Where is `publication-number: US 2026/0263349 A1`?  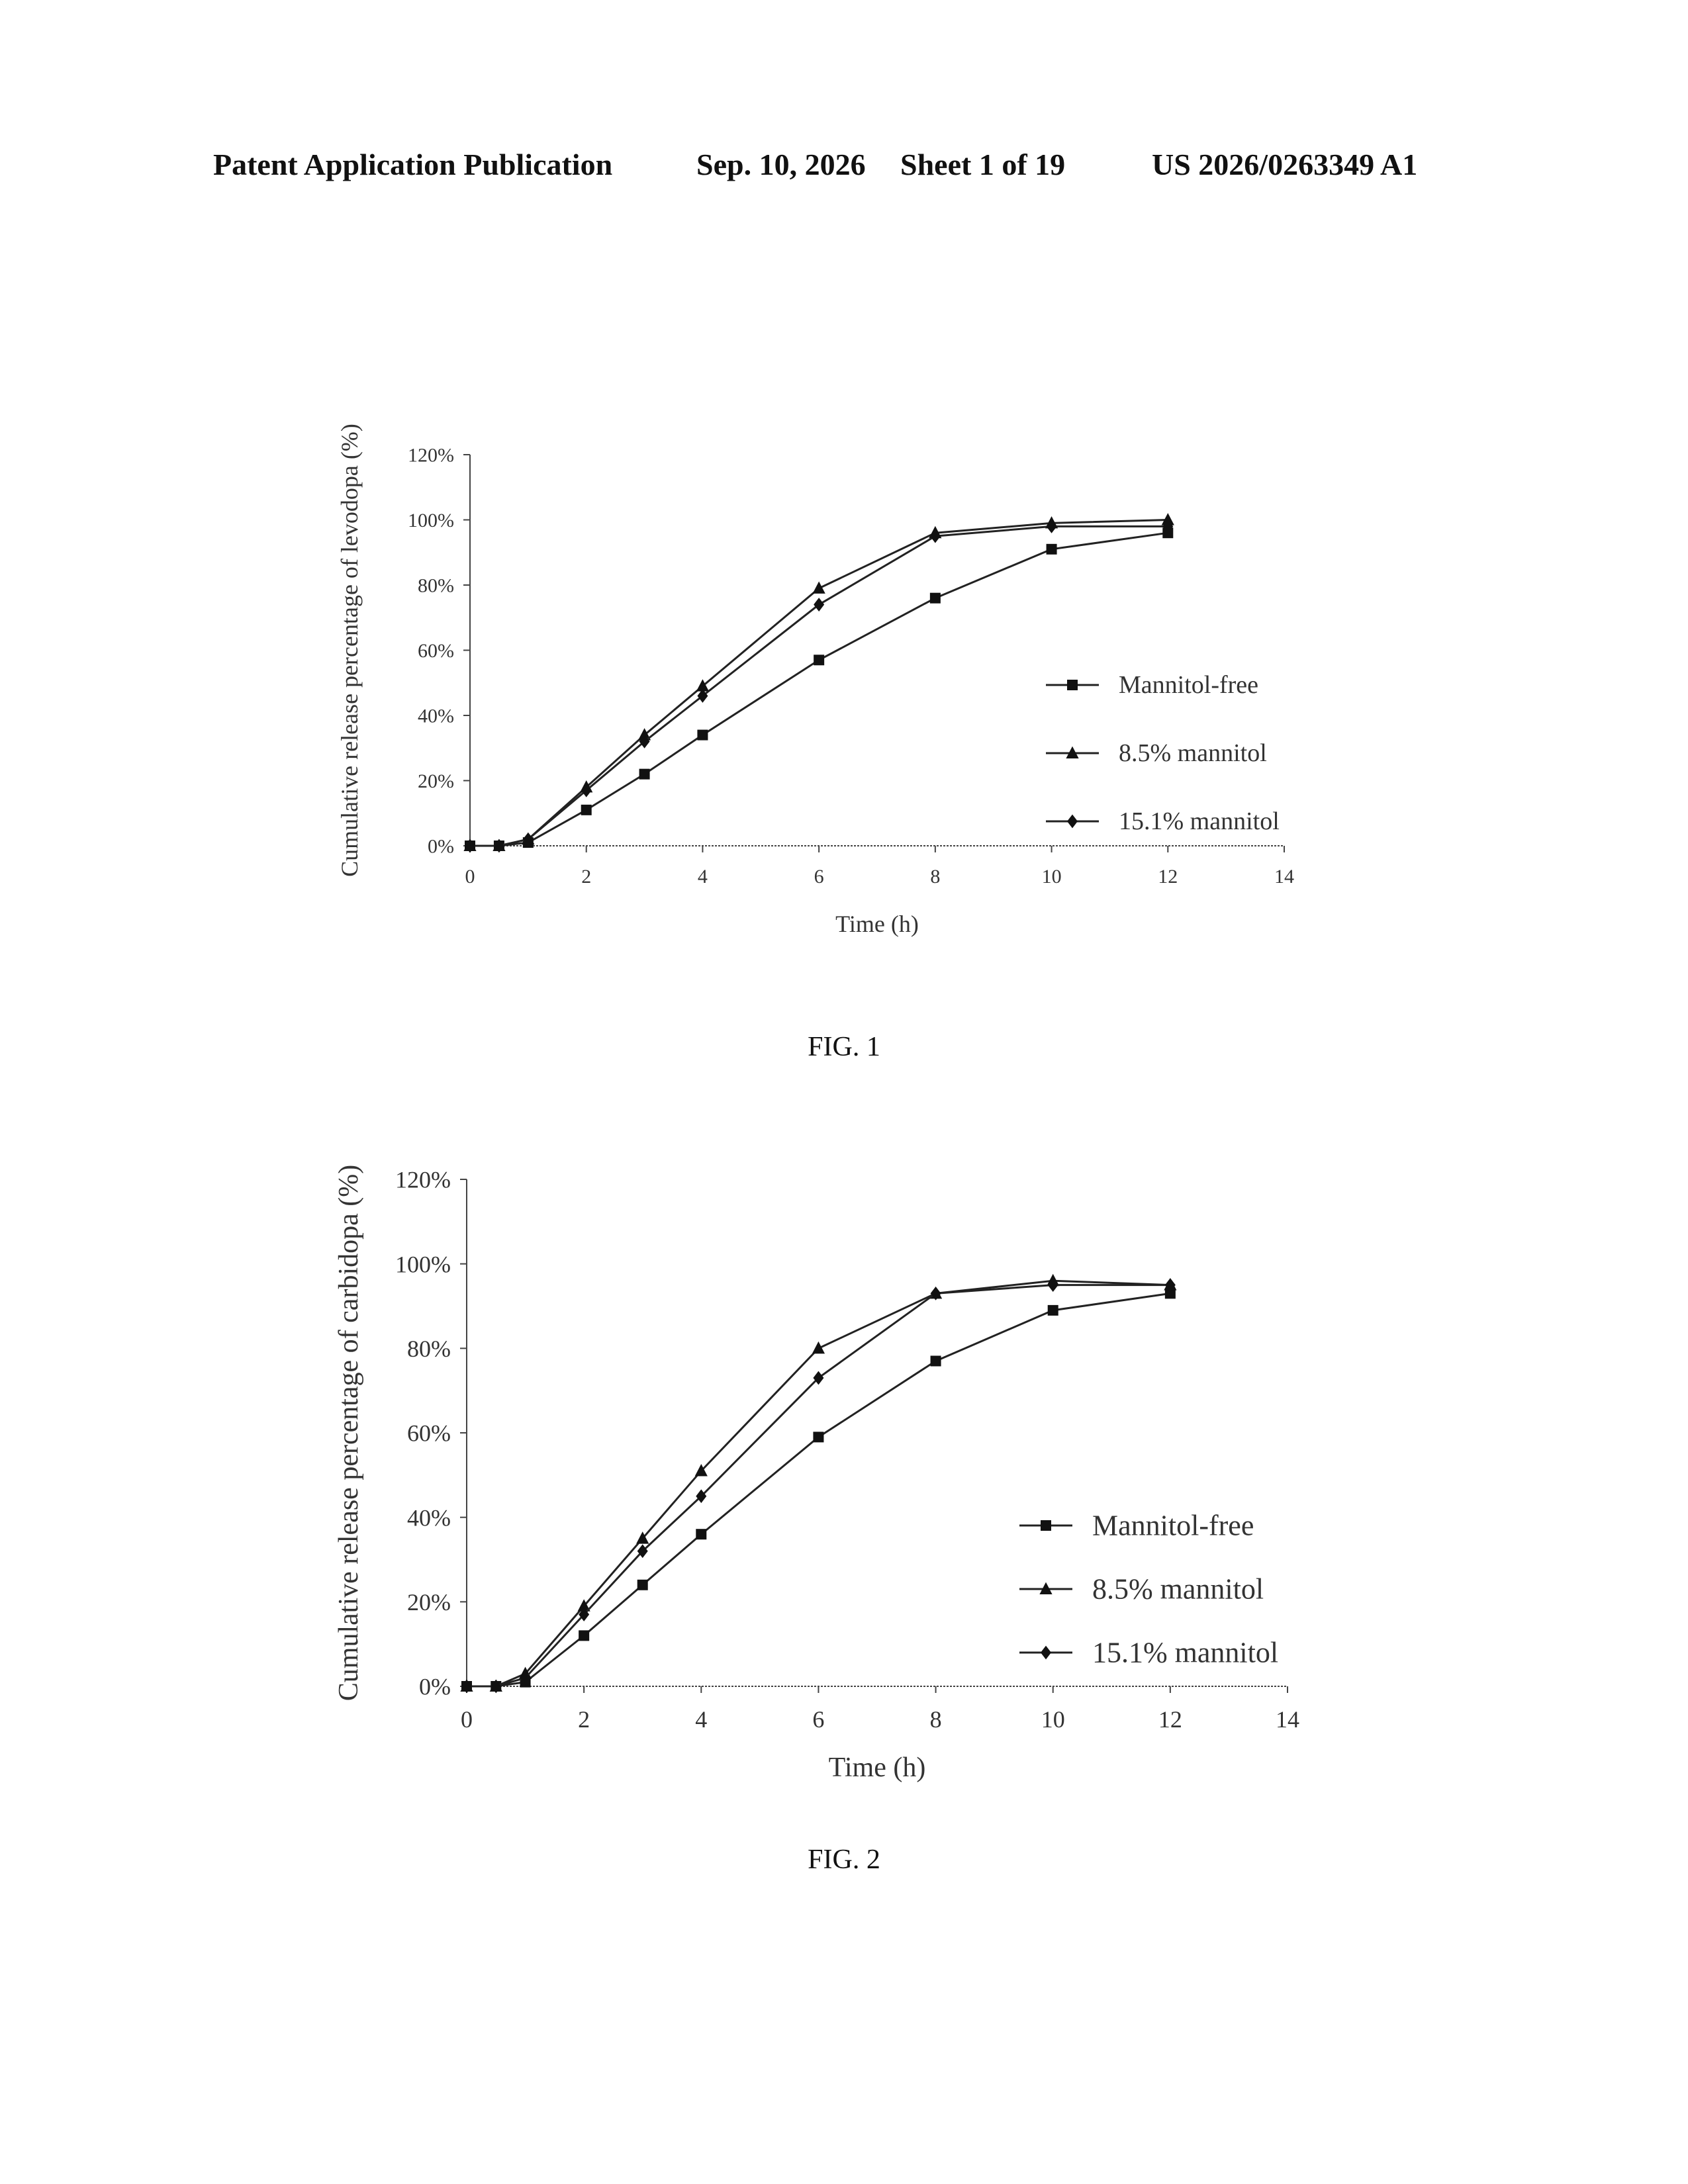
publication-number: US 2026/0263349 A1 is located at coordinates (1284, 164).